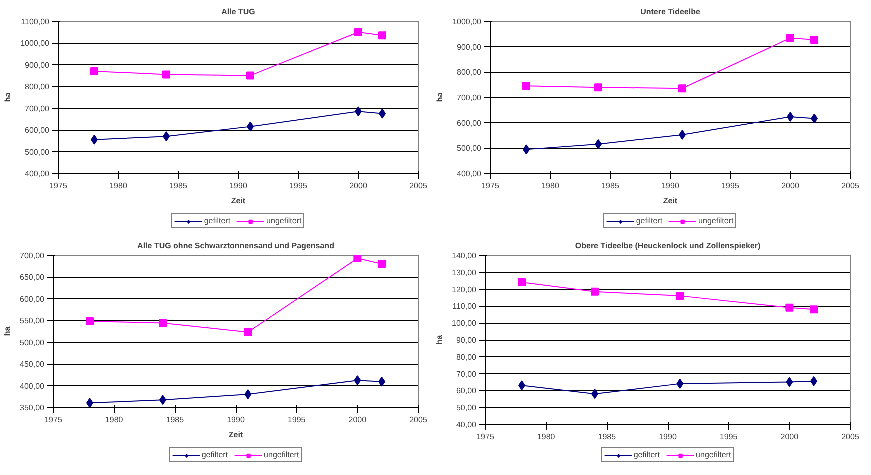 This screenshot has width=871, height=475. What do you see at coordinates (465, 307) in the screenshot?
I see `y-tick-label: 110,00` at bounding box center [465, 307].